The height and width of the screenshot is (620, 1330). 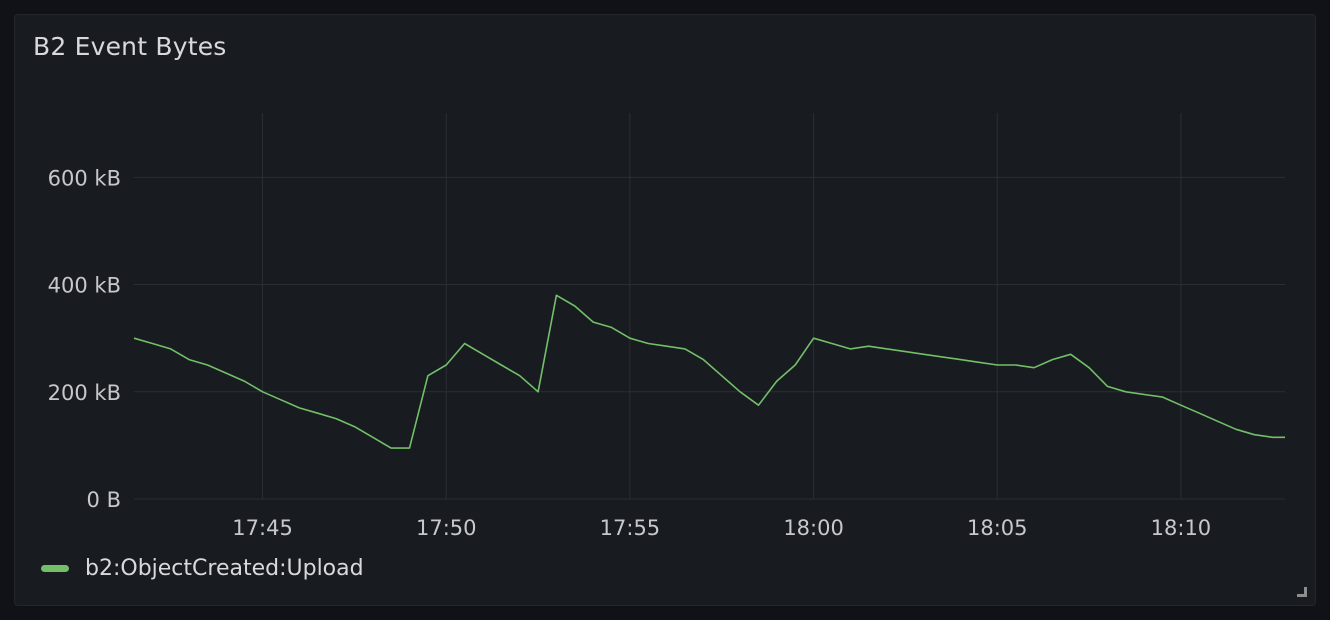 What do you see at coordinates (84, 286) in the screenshot?
I see `y-tick-label: 400 kB` at bounding box center [84, 286].